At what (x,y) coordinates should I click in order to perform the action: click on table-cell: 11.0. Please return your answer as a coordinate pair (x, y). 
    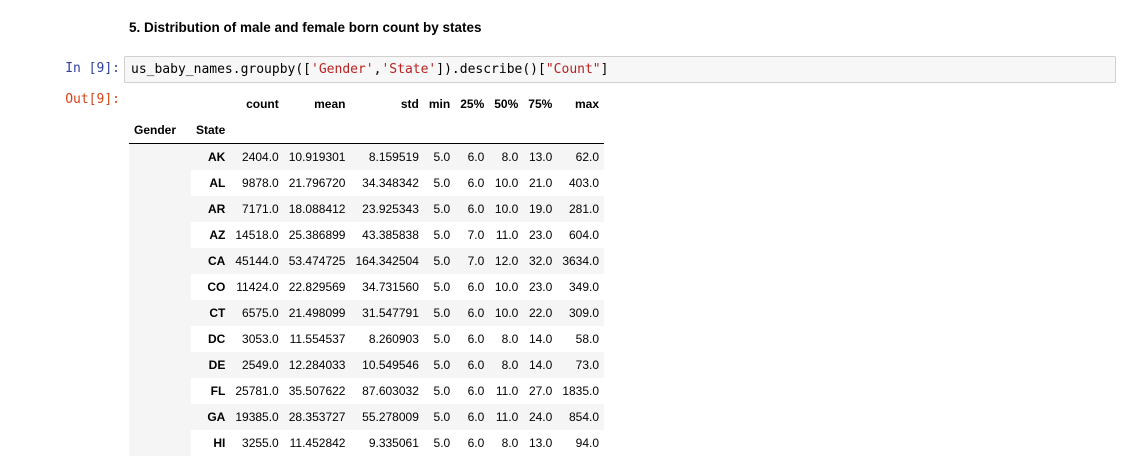
    Looking at the image, I should click on (507, 235).